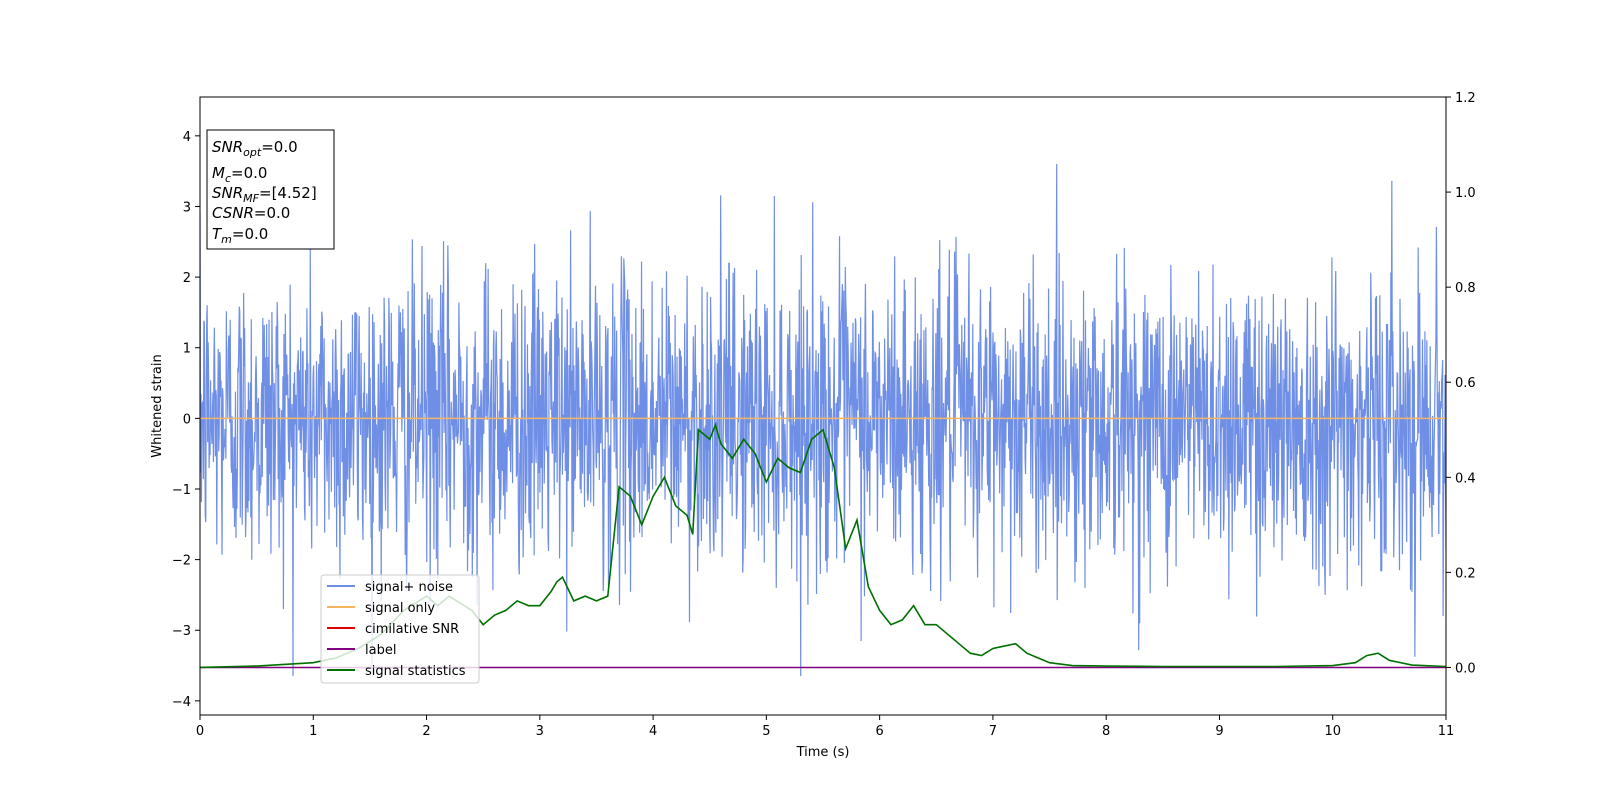 The width and height of the screenshot is (1600, 804). I want to click on legend-label: signal only, so click(400, 608).